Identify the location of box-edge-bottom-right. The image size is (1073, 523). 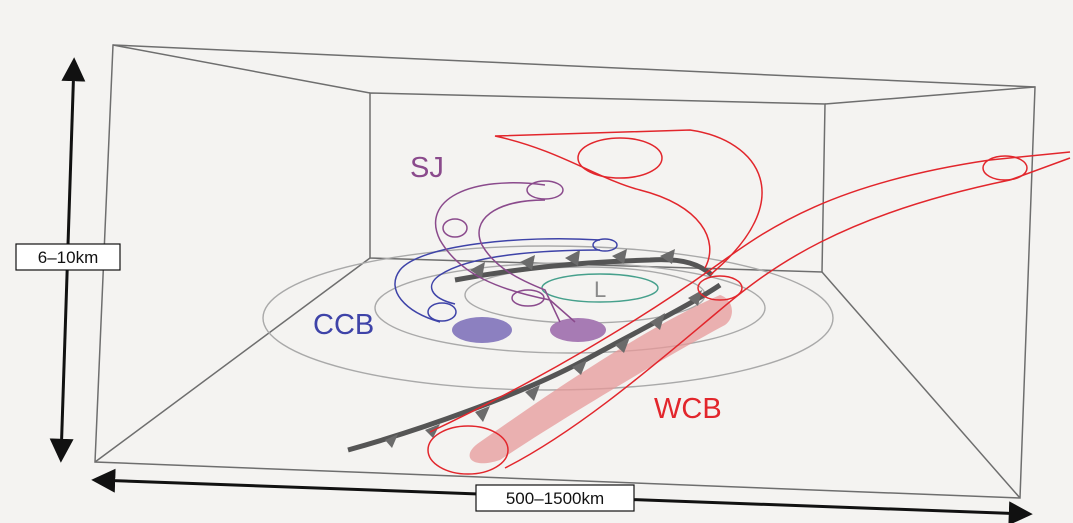
(921, 385).